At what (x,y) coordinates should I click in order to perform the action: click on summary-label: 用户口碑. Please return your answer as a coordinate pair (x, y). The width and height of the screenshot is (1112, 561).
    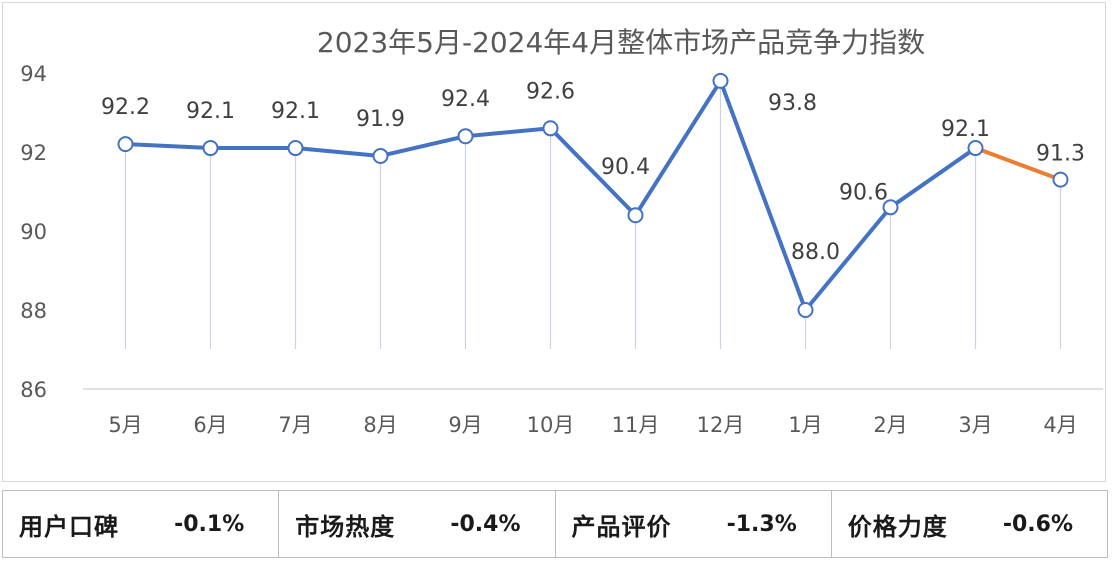
    Looking at the image, I should click on (69, 526).